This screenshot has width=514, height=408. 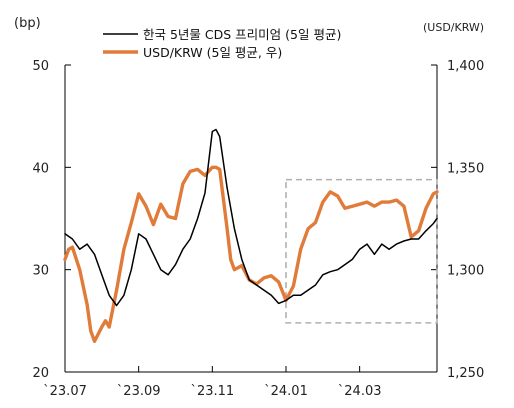 I want to click on left-tick-label: 20, so click(x=40, y=373).